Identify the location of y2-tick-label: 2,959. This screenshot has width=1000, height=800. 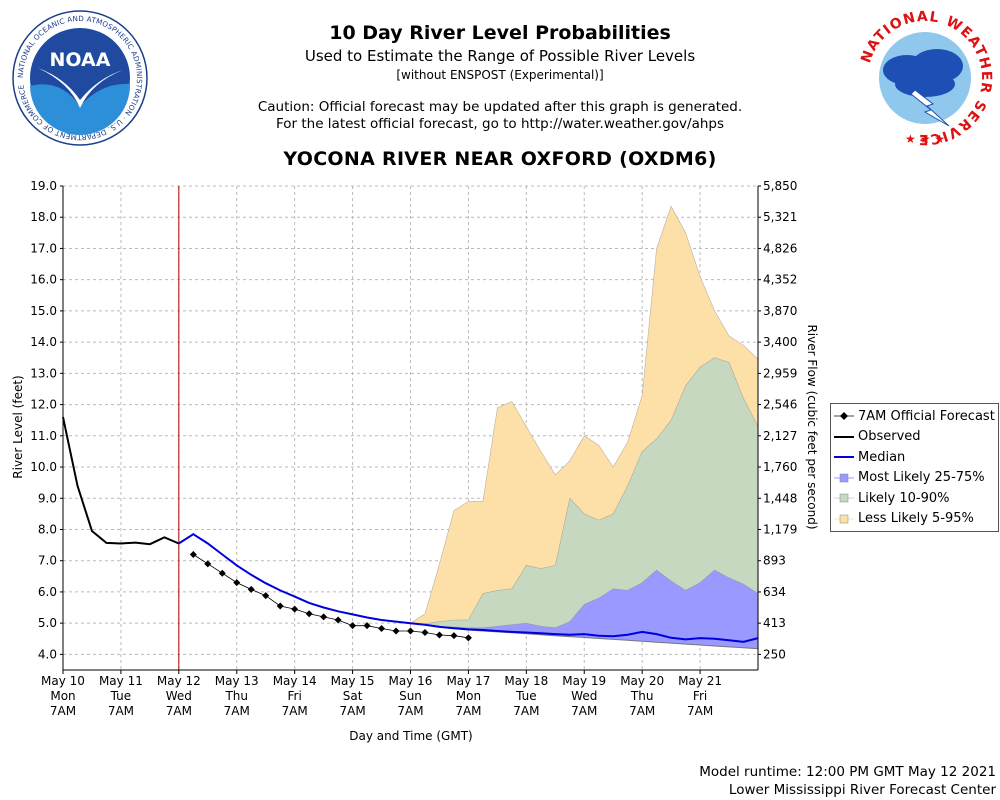
(780, 373).